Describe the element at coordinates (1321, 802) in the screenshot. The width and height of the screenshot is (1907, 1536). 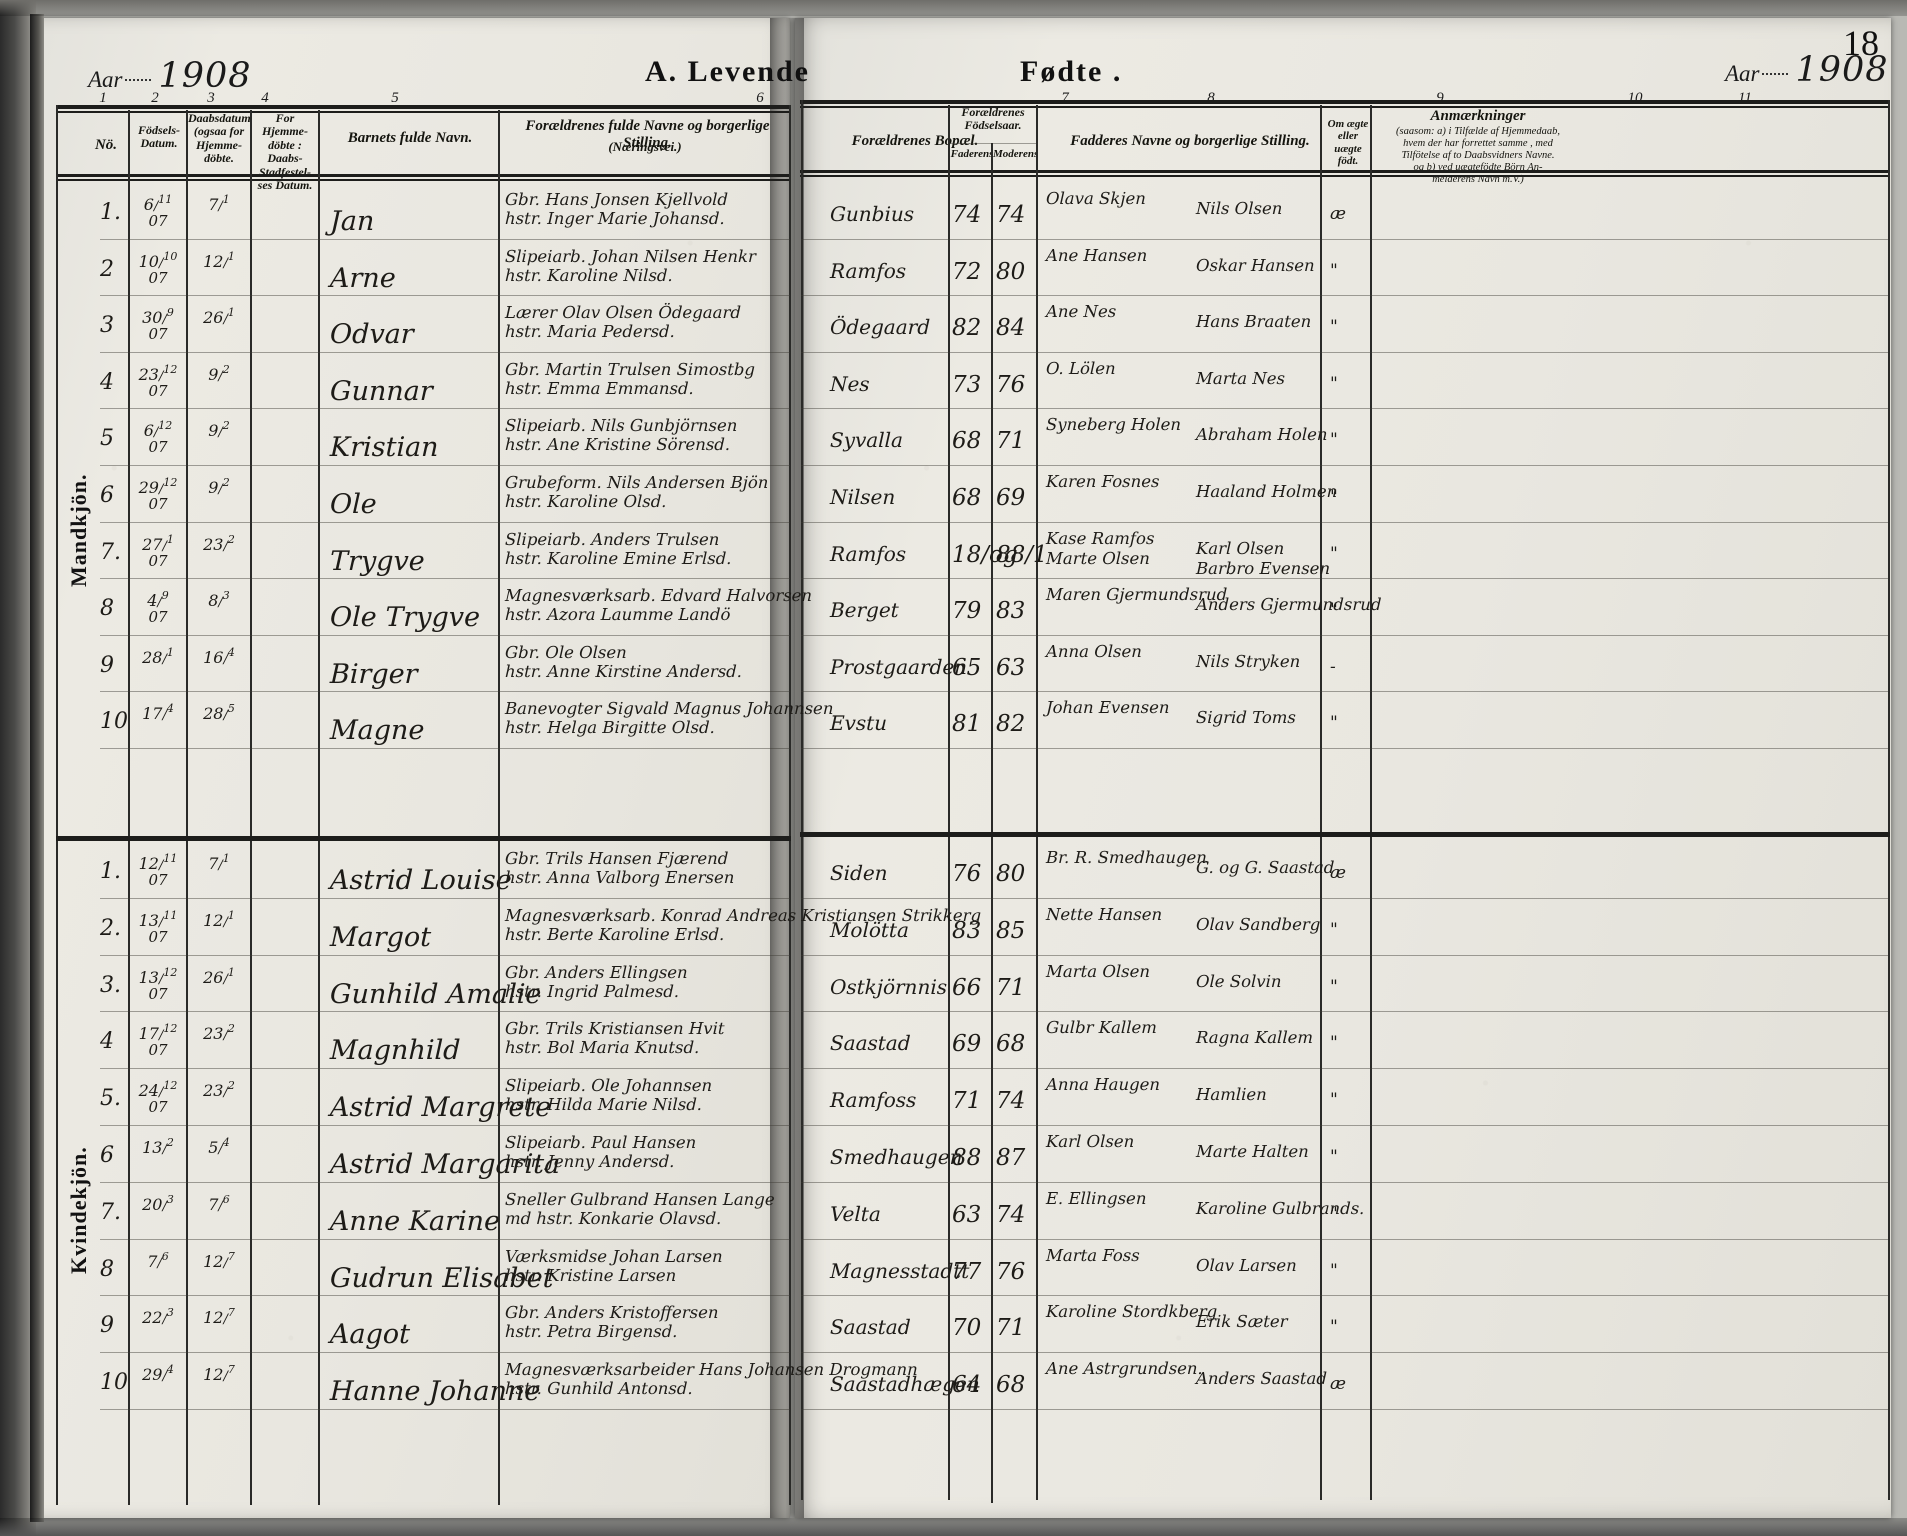
I see `colsep-witnesses` at that location.